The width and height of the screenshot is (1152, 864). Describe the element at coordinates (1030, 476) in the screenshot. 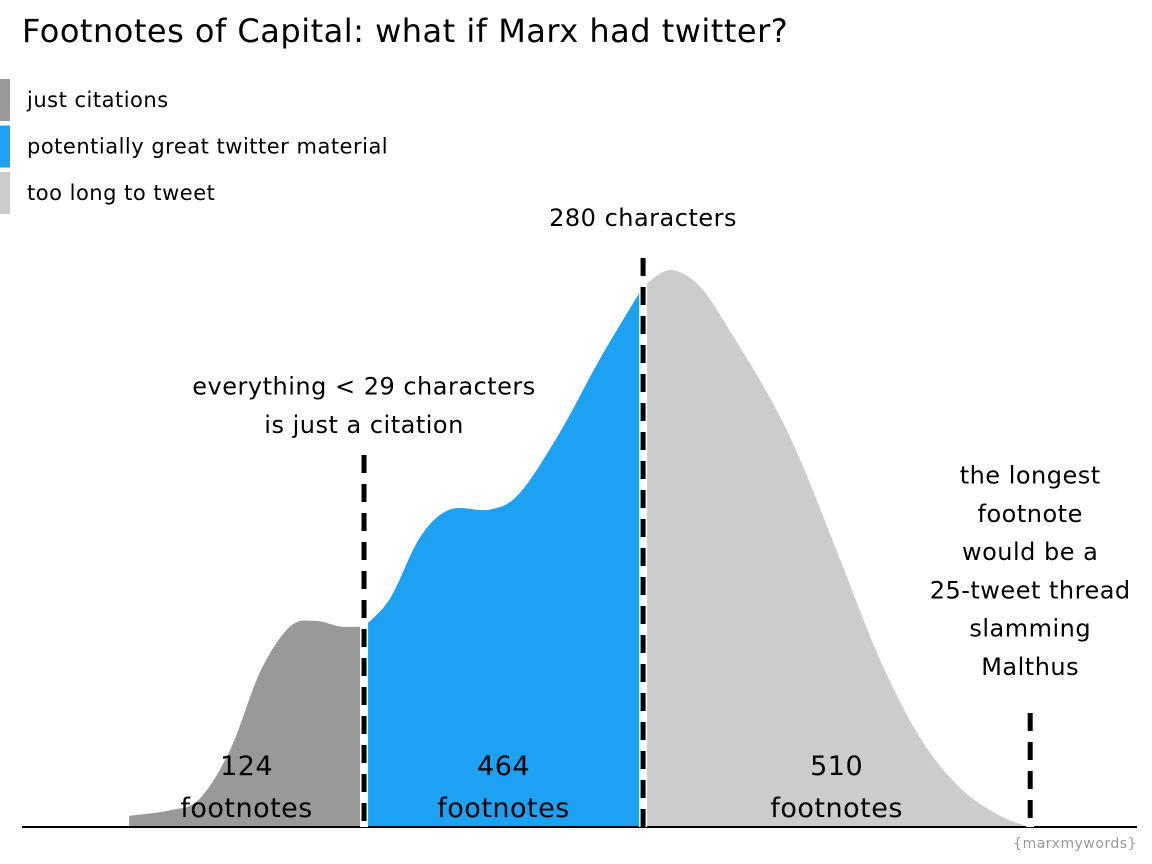

I see `annotation-text: the longest` at that location.